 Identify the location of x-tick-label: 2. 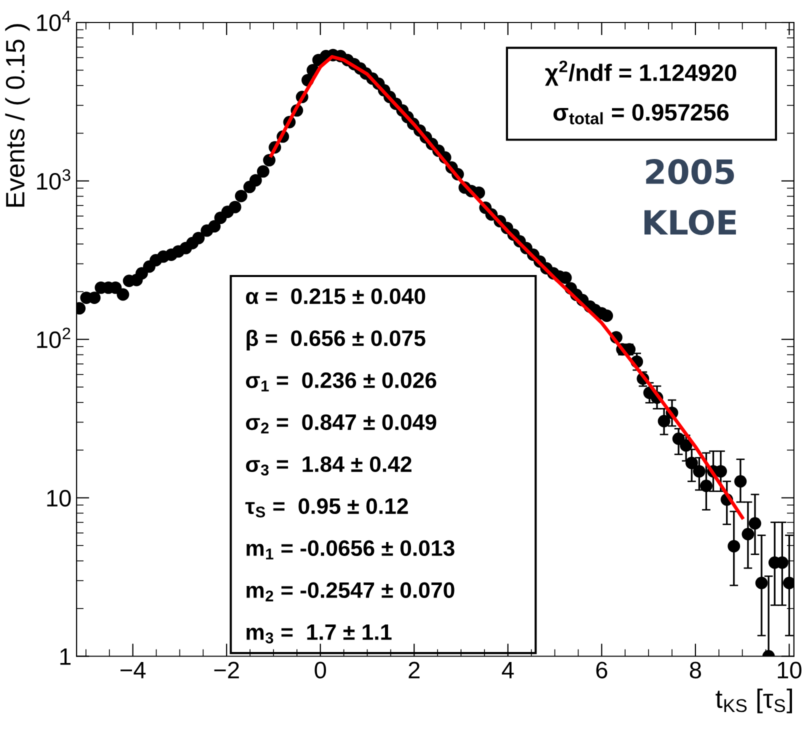
(414, 670).